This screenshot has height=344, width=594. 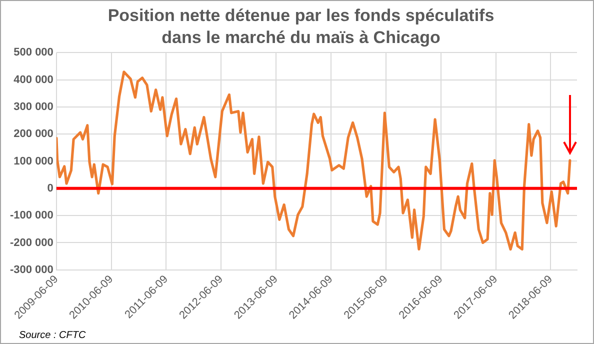 What do you see at coordinates (34, 106) in the screenshot?
I see `y-tick-label: 300 000` at bounding box center [34, 106].